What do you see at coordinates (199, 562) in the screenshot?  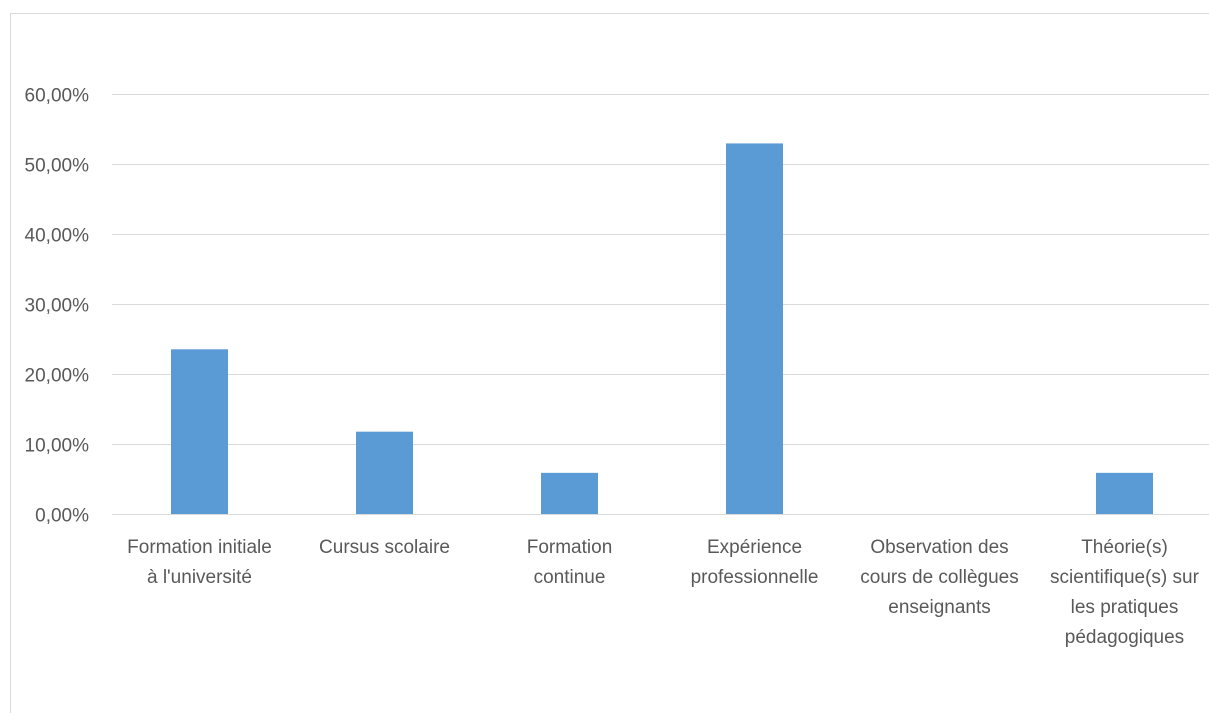 I see `x-category-label: Formation initiale à l'université` at bounding box center [199, 562].